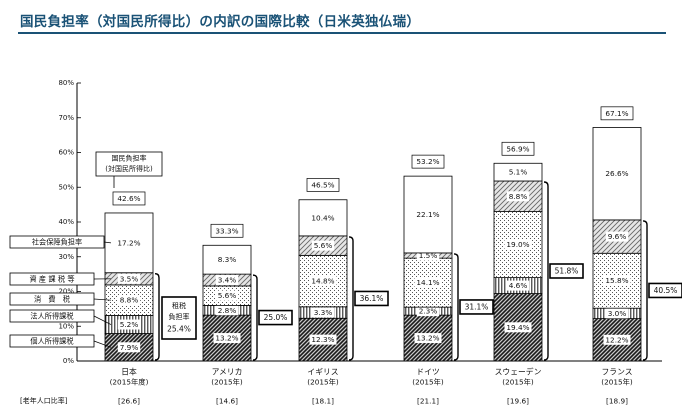 The image size is (682, 417). What do you see at coordinates (227, 372) in the screenshot?
I see `category-label: アメリカ` at bounding box center [227, 372].